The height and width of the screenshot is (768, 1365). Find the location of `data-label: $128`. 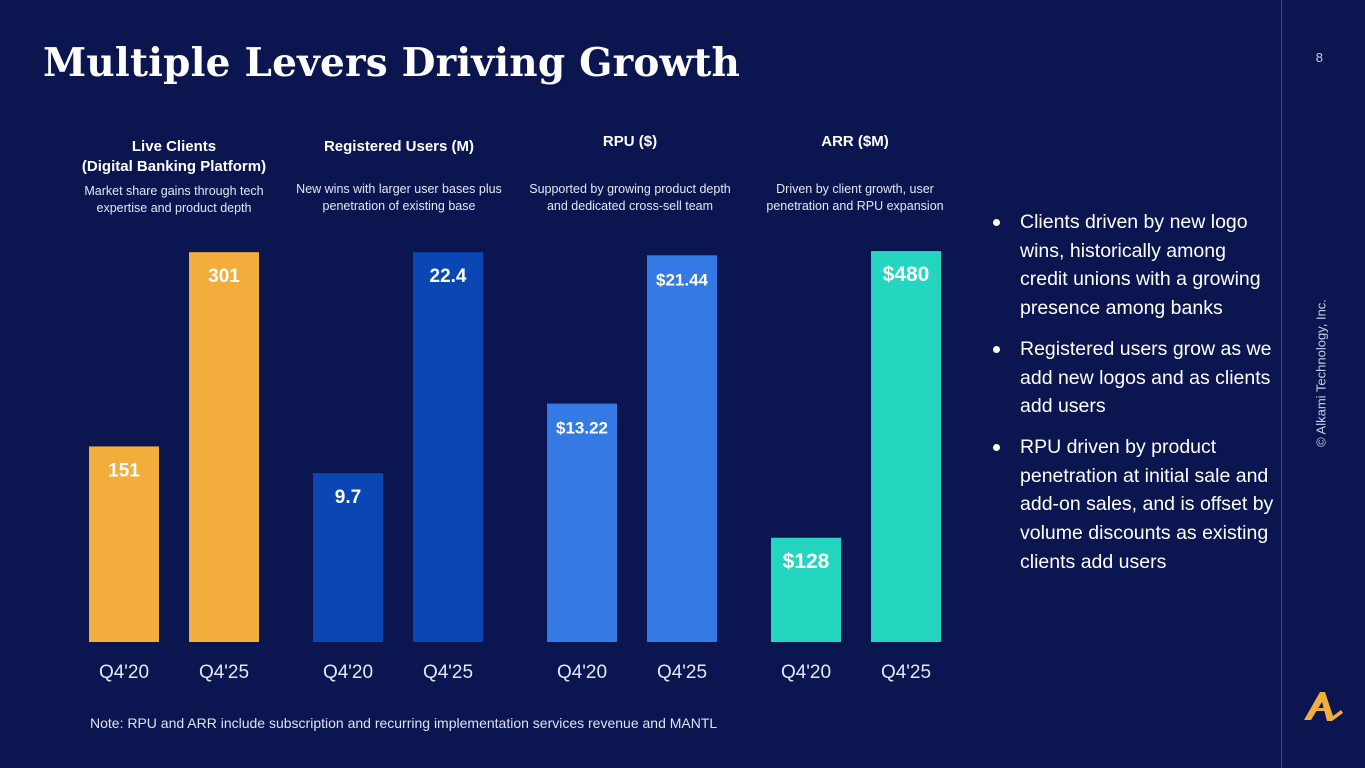

data-label: $128 is located at coordinates (806, 561).